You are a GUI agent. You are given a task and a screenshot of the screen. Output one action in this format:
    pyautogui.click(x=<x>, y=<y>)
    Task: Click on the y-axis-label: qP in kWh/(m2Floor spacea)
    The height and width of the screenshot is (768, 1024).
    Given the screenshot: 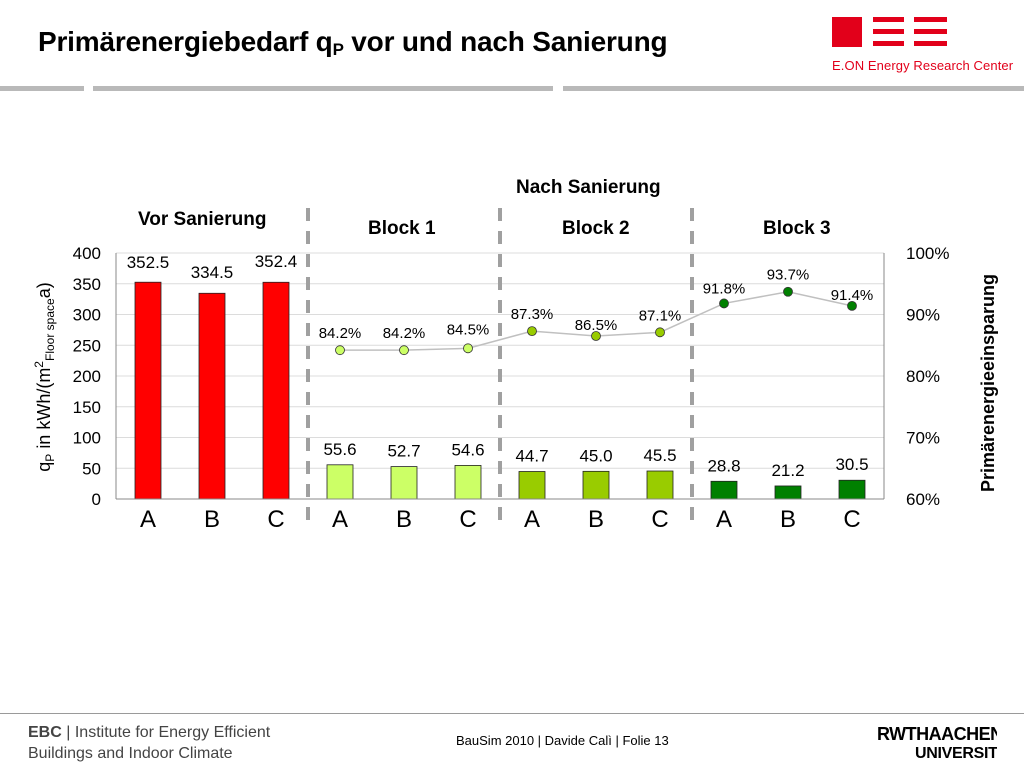 What is the action you would take?
    pyautogui.click(x=44, y=376)
    